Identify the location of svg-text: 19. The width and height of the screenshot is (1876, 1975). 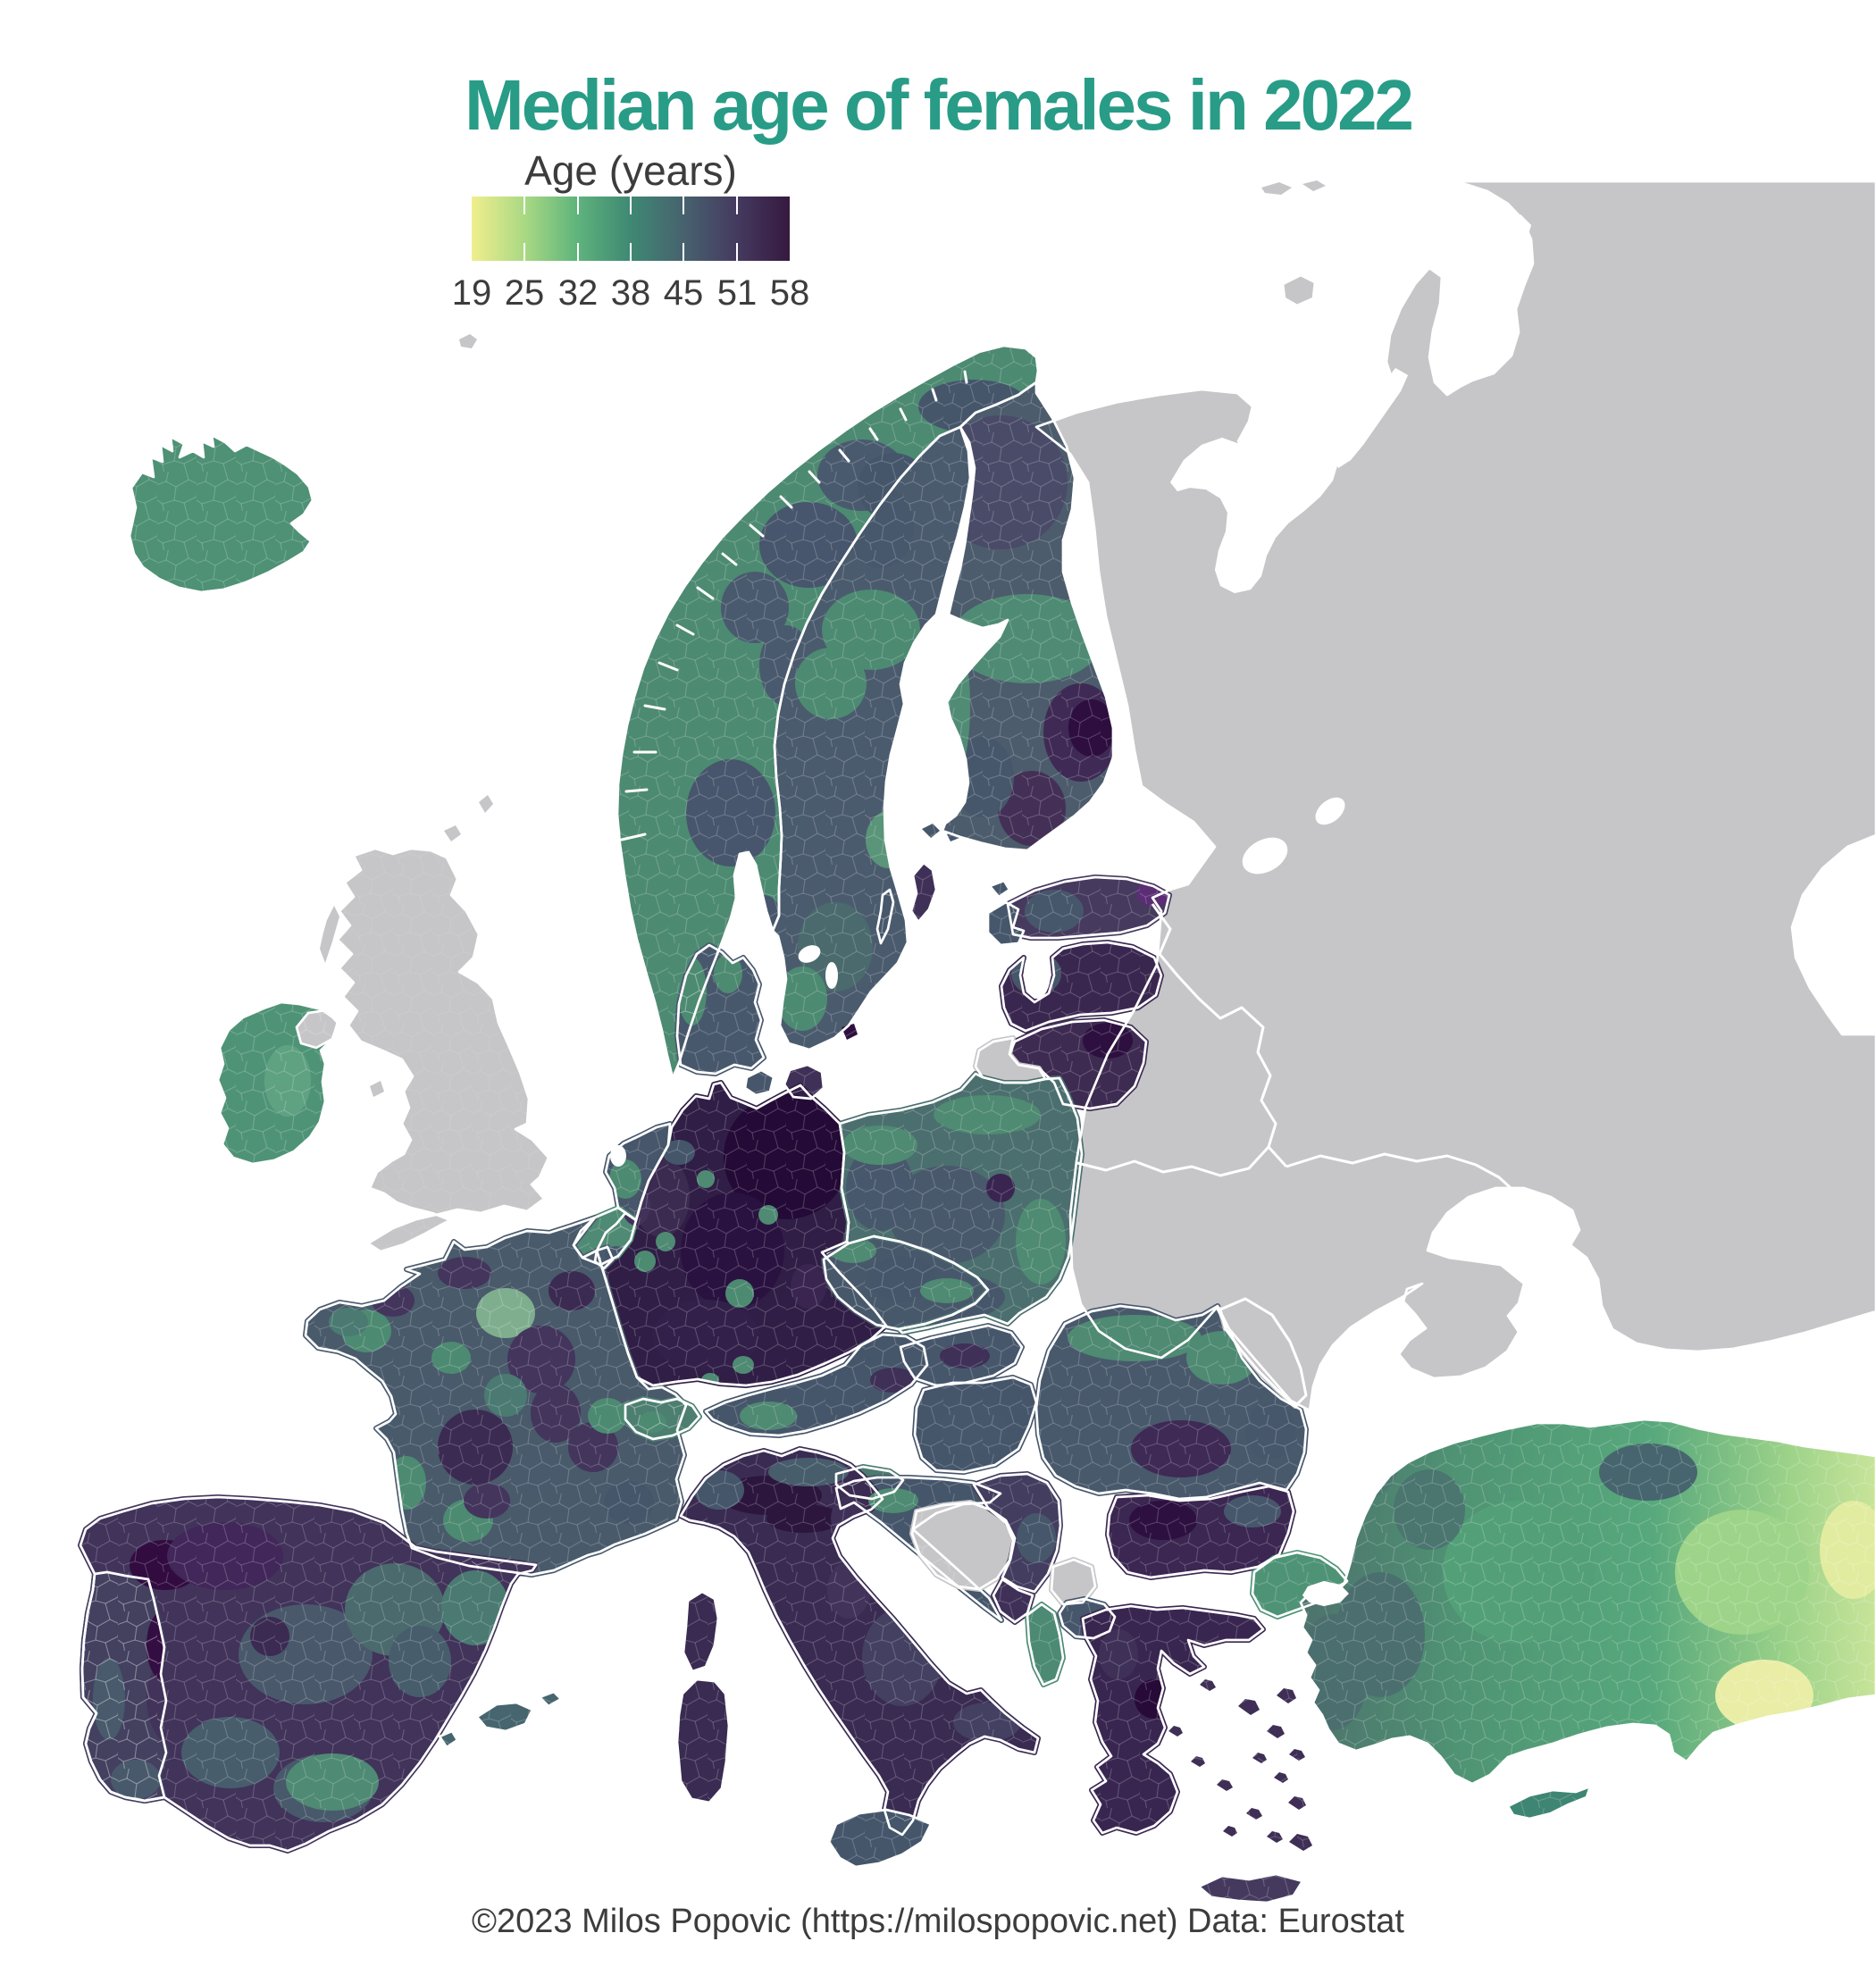
(472, 293).